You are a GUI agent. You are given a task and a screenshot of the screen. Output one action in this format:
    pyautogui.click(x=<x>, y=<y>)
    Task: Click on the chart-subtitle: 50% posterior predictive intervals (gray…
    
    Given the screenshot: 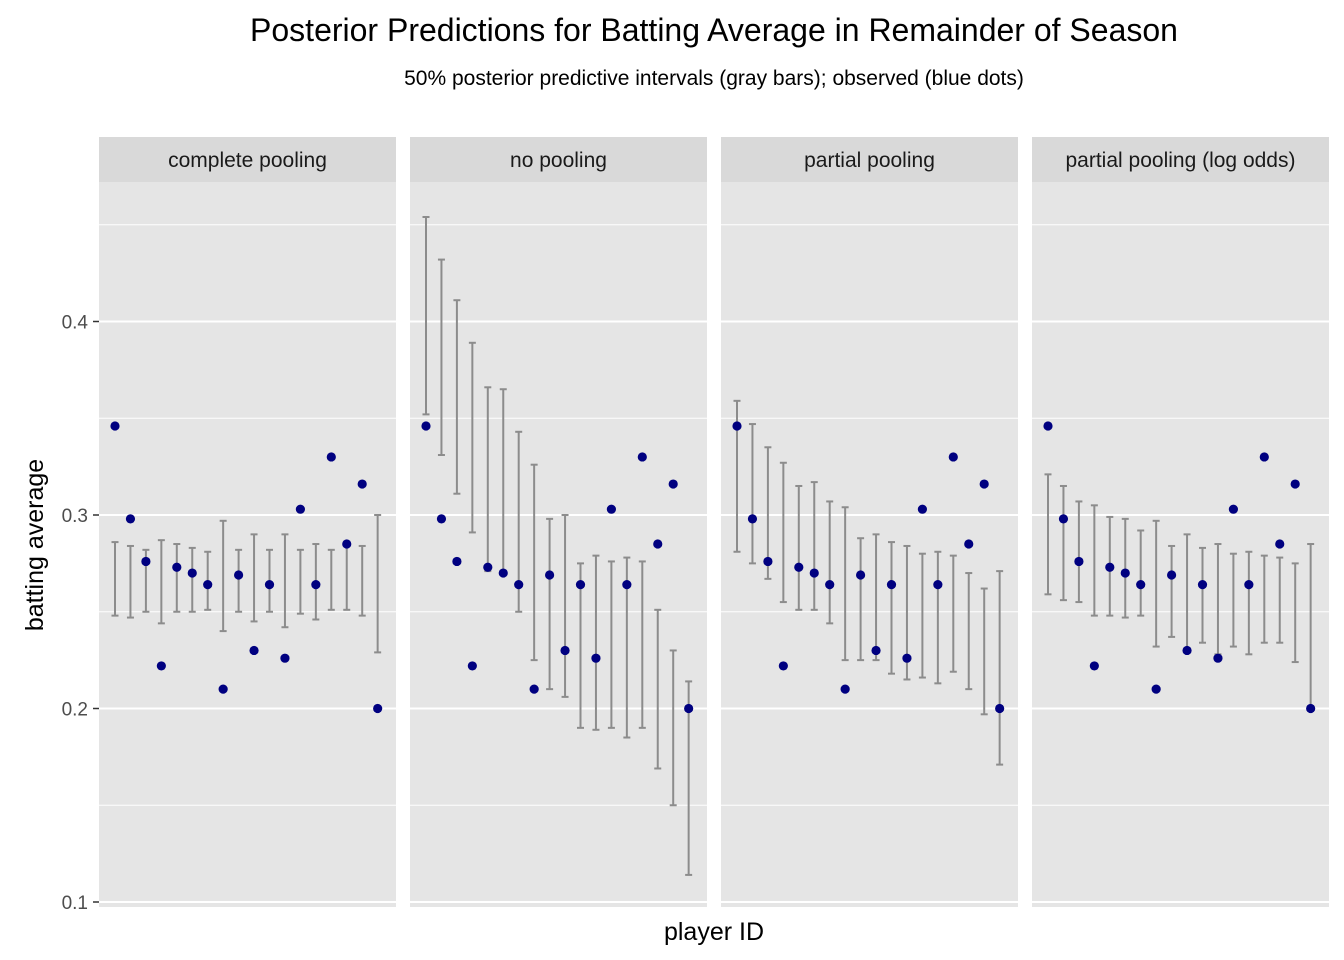 What is the action you would take?
    pyautogui.click(x=714, y=78)
    